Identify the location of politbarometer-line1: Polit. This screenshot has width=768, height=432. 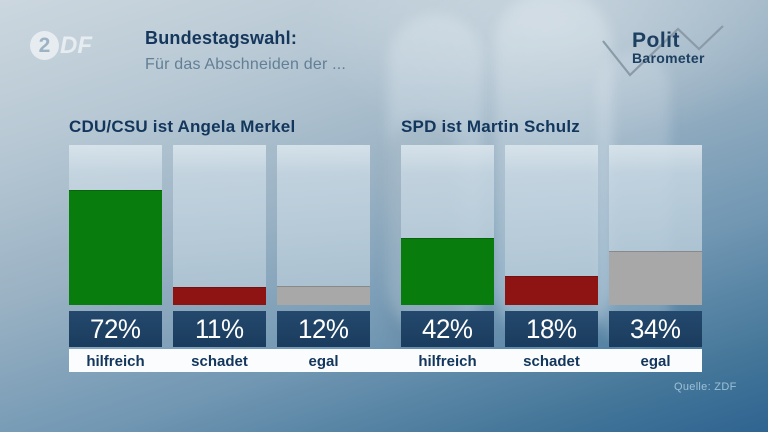
(656, 40).